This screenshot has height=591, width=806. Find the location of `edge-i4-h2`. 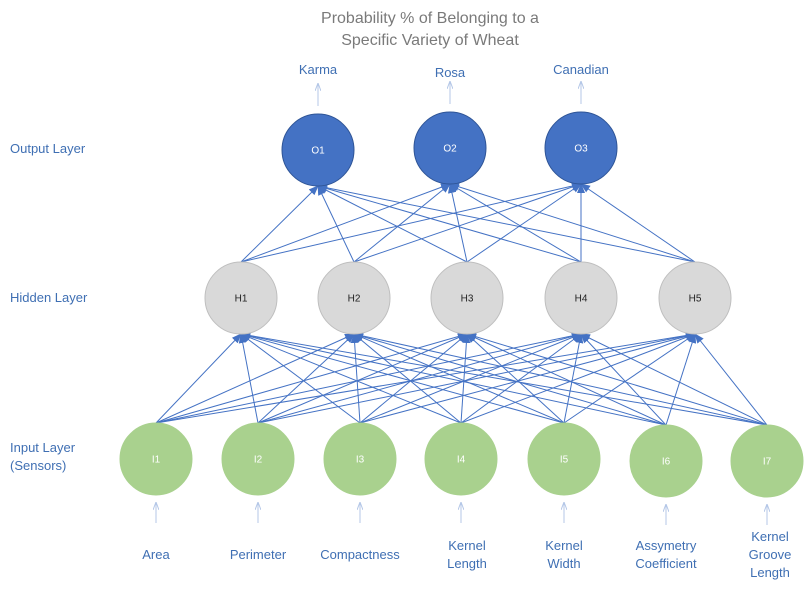

edge-i4-h2 is located at coordinates (407, 378).